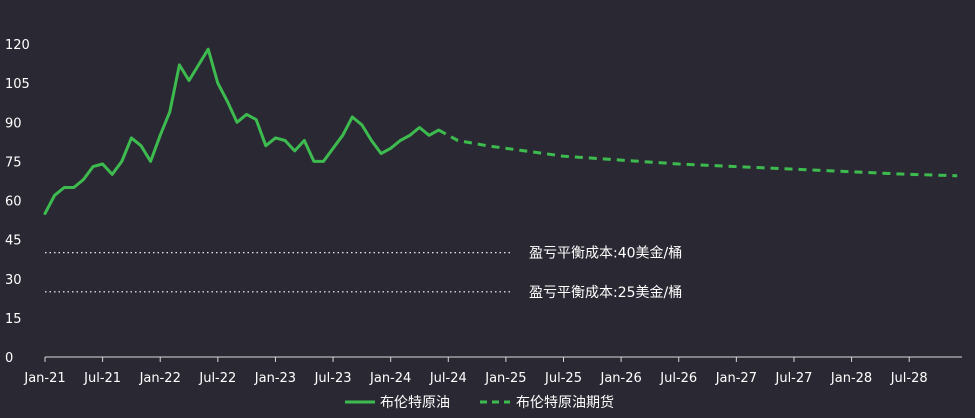 The width and height of the screenshot is (975, 418). I want to click on y-axis-ticks: 0 15 30 45 60 75 90 105 120, so click(17, 202).